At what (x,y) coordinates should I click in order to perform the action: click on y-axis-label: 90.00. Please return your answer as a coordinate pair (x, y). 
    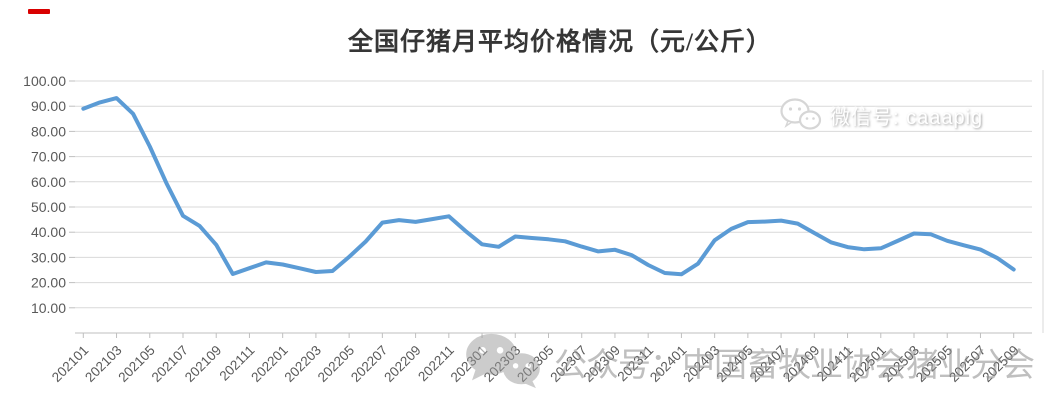
    Looking at the image, I should click on (48, 106).